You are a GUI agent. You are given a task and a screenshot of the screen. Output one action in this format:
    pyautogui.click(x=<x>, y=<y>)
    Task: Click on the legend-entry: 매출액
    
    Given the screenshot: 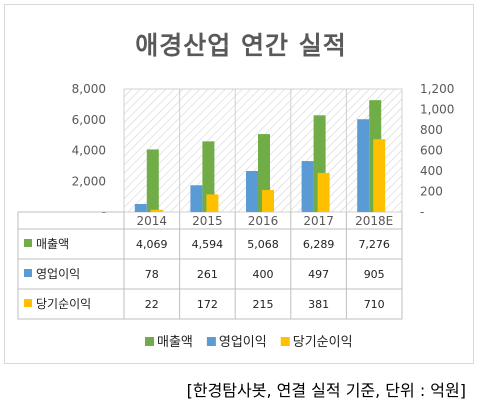 What is the action you would take?
    pyautogui.click(x=175, y=342)
    